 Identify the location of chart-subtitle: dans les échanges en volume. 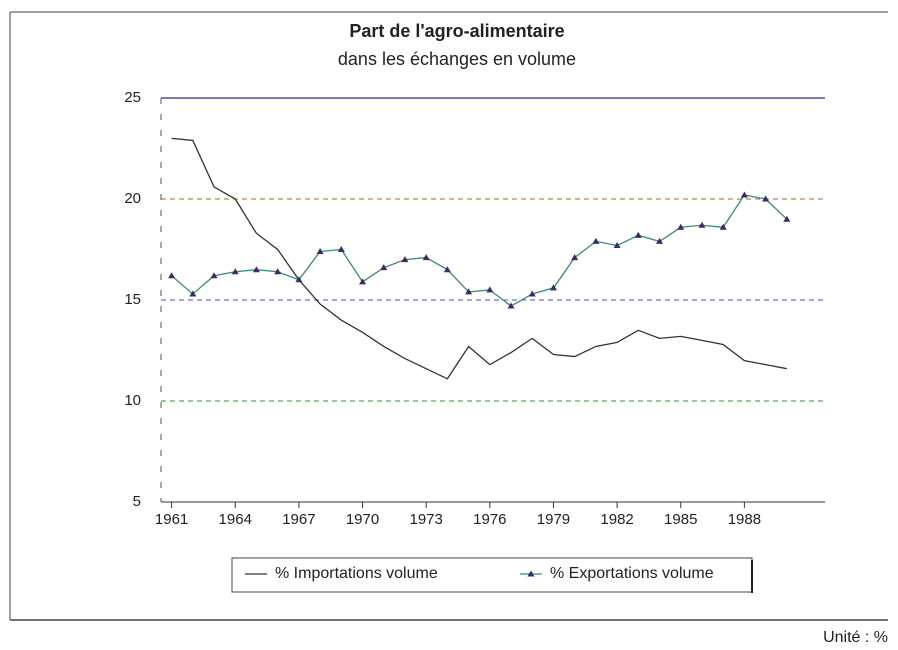
(457, 59).